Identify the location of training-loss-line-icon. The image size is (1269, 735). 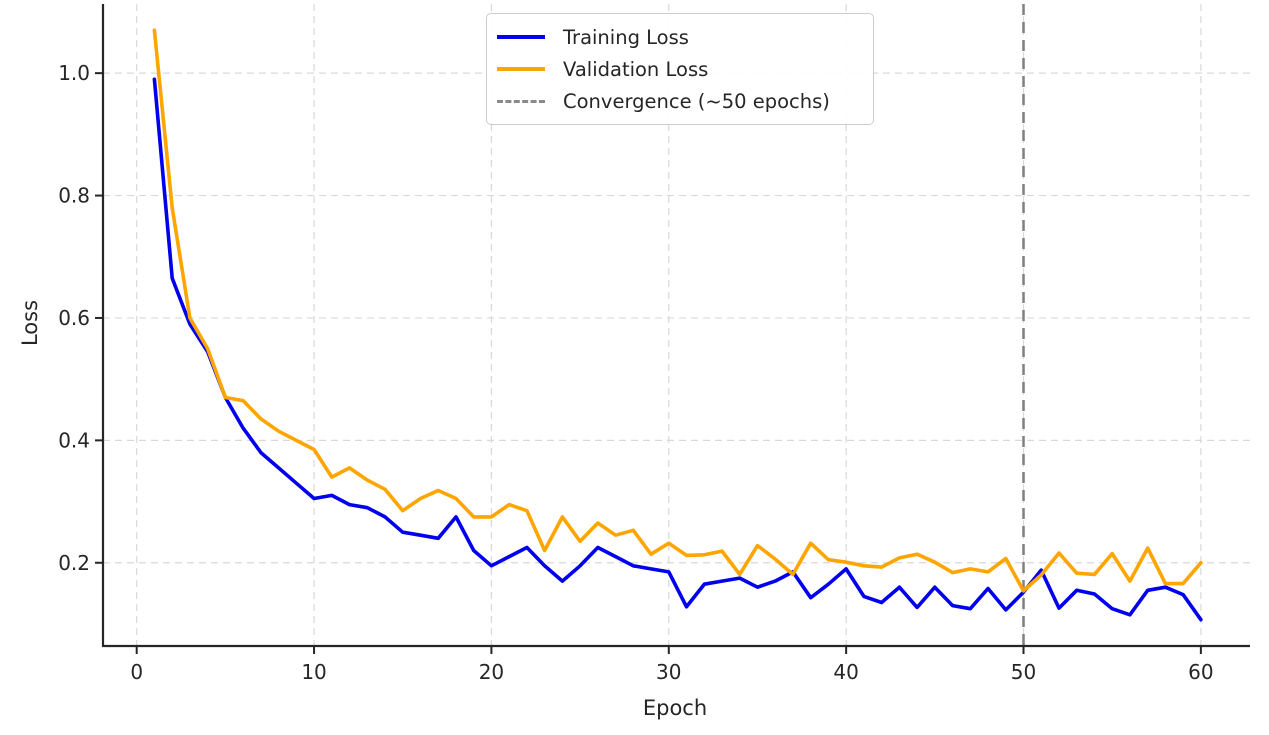
(521, 37).